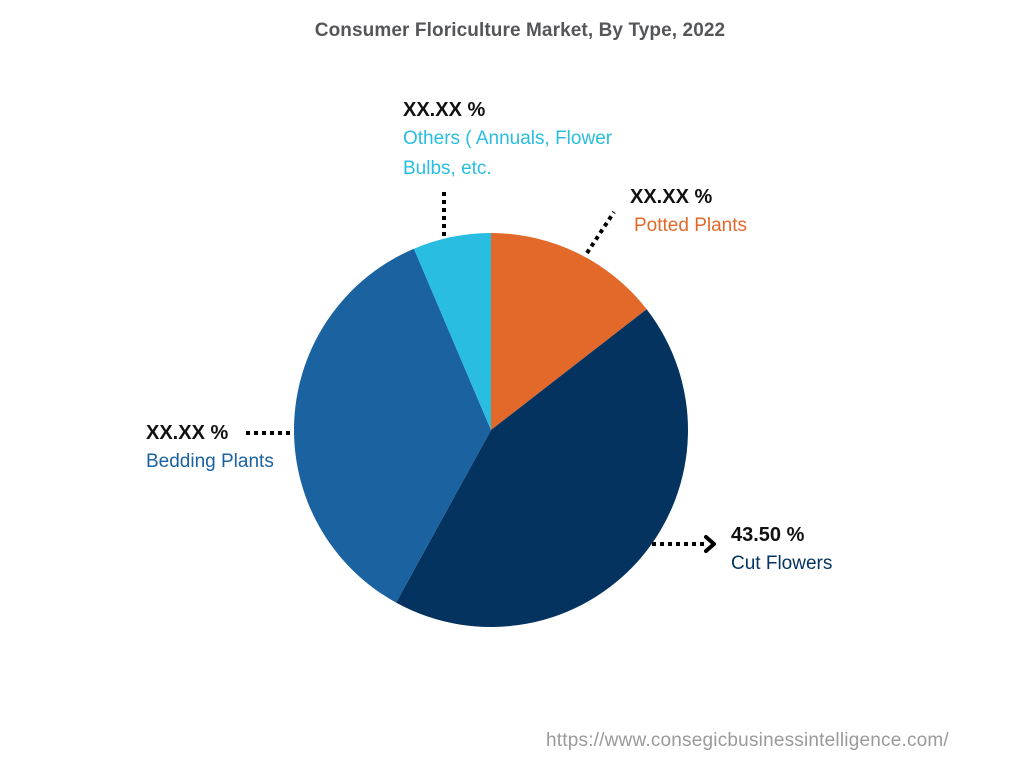  I want to click on cut-name: Cut Flowers, so click(782, 563).